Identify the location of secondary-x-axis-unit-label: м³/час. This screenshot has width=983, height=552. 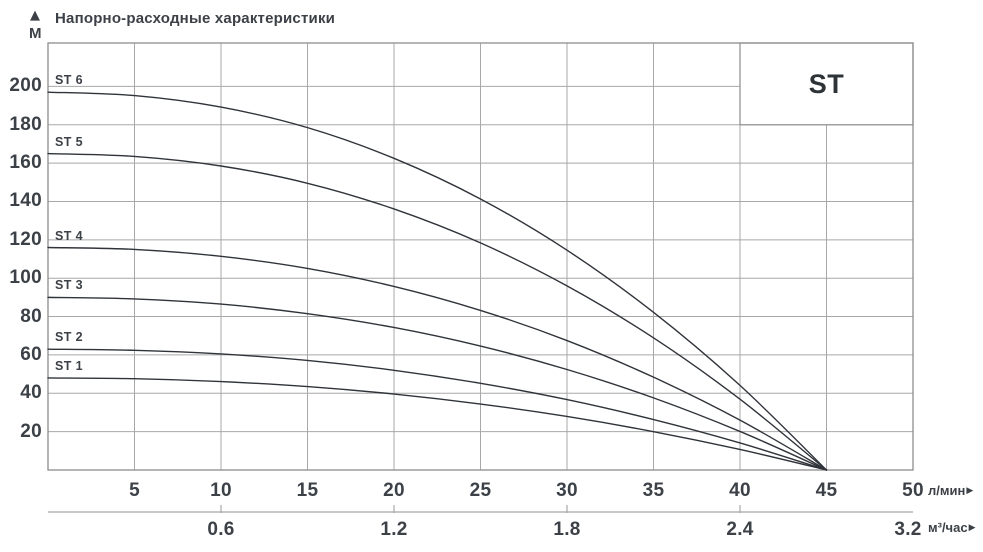
(948, 527).